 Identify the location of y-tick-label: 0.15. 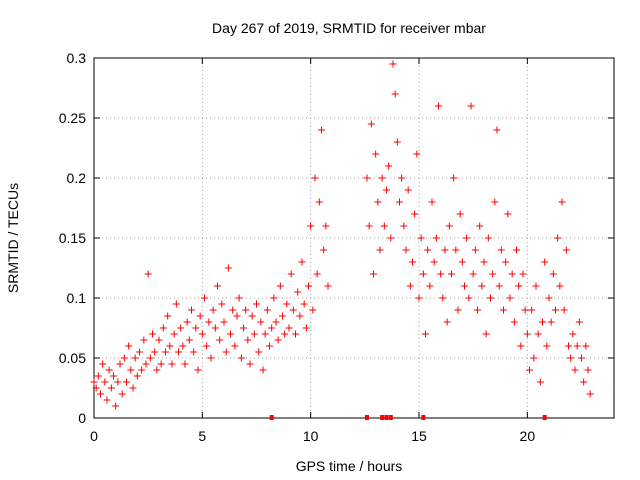
(72, 238).